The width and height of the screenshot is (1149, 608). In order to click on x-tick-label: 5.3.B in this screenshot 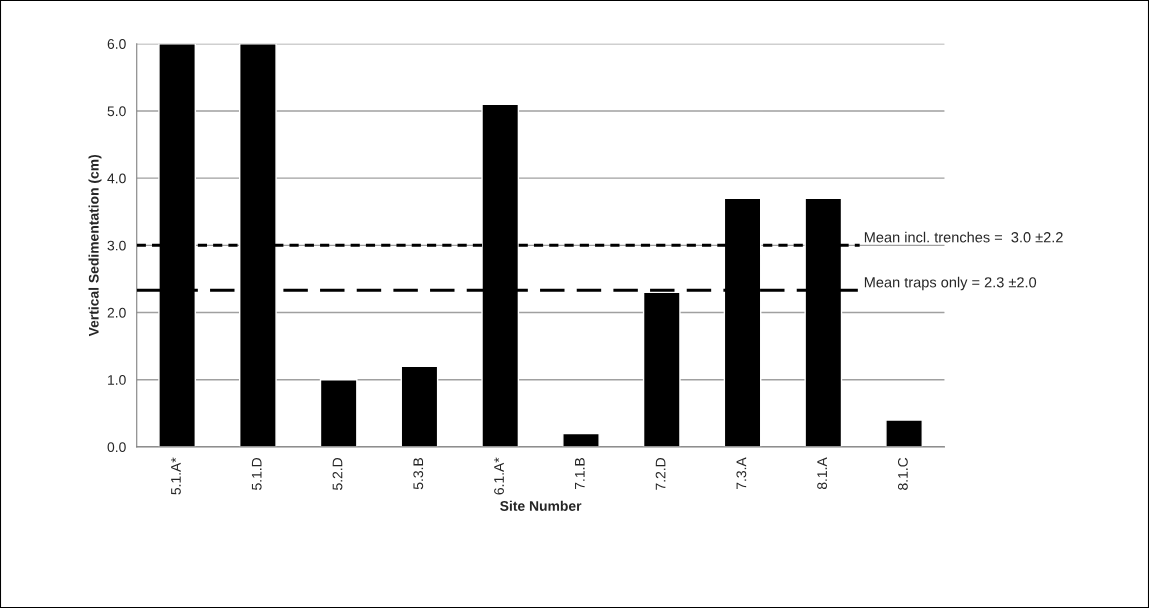, I will do `click(418, 474)`.